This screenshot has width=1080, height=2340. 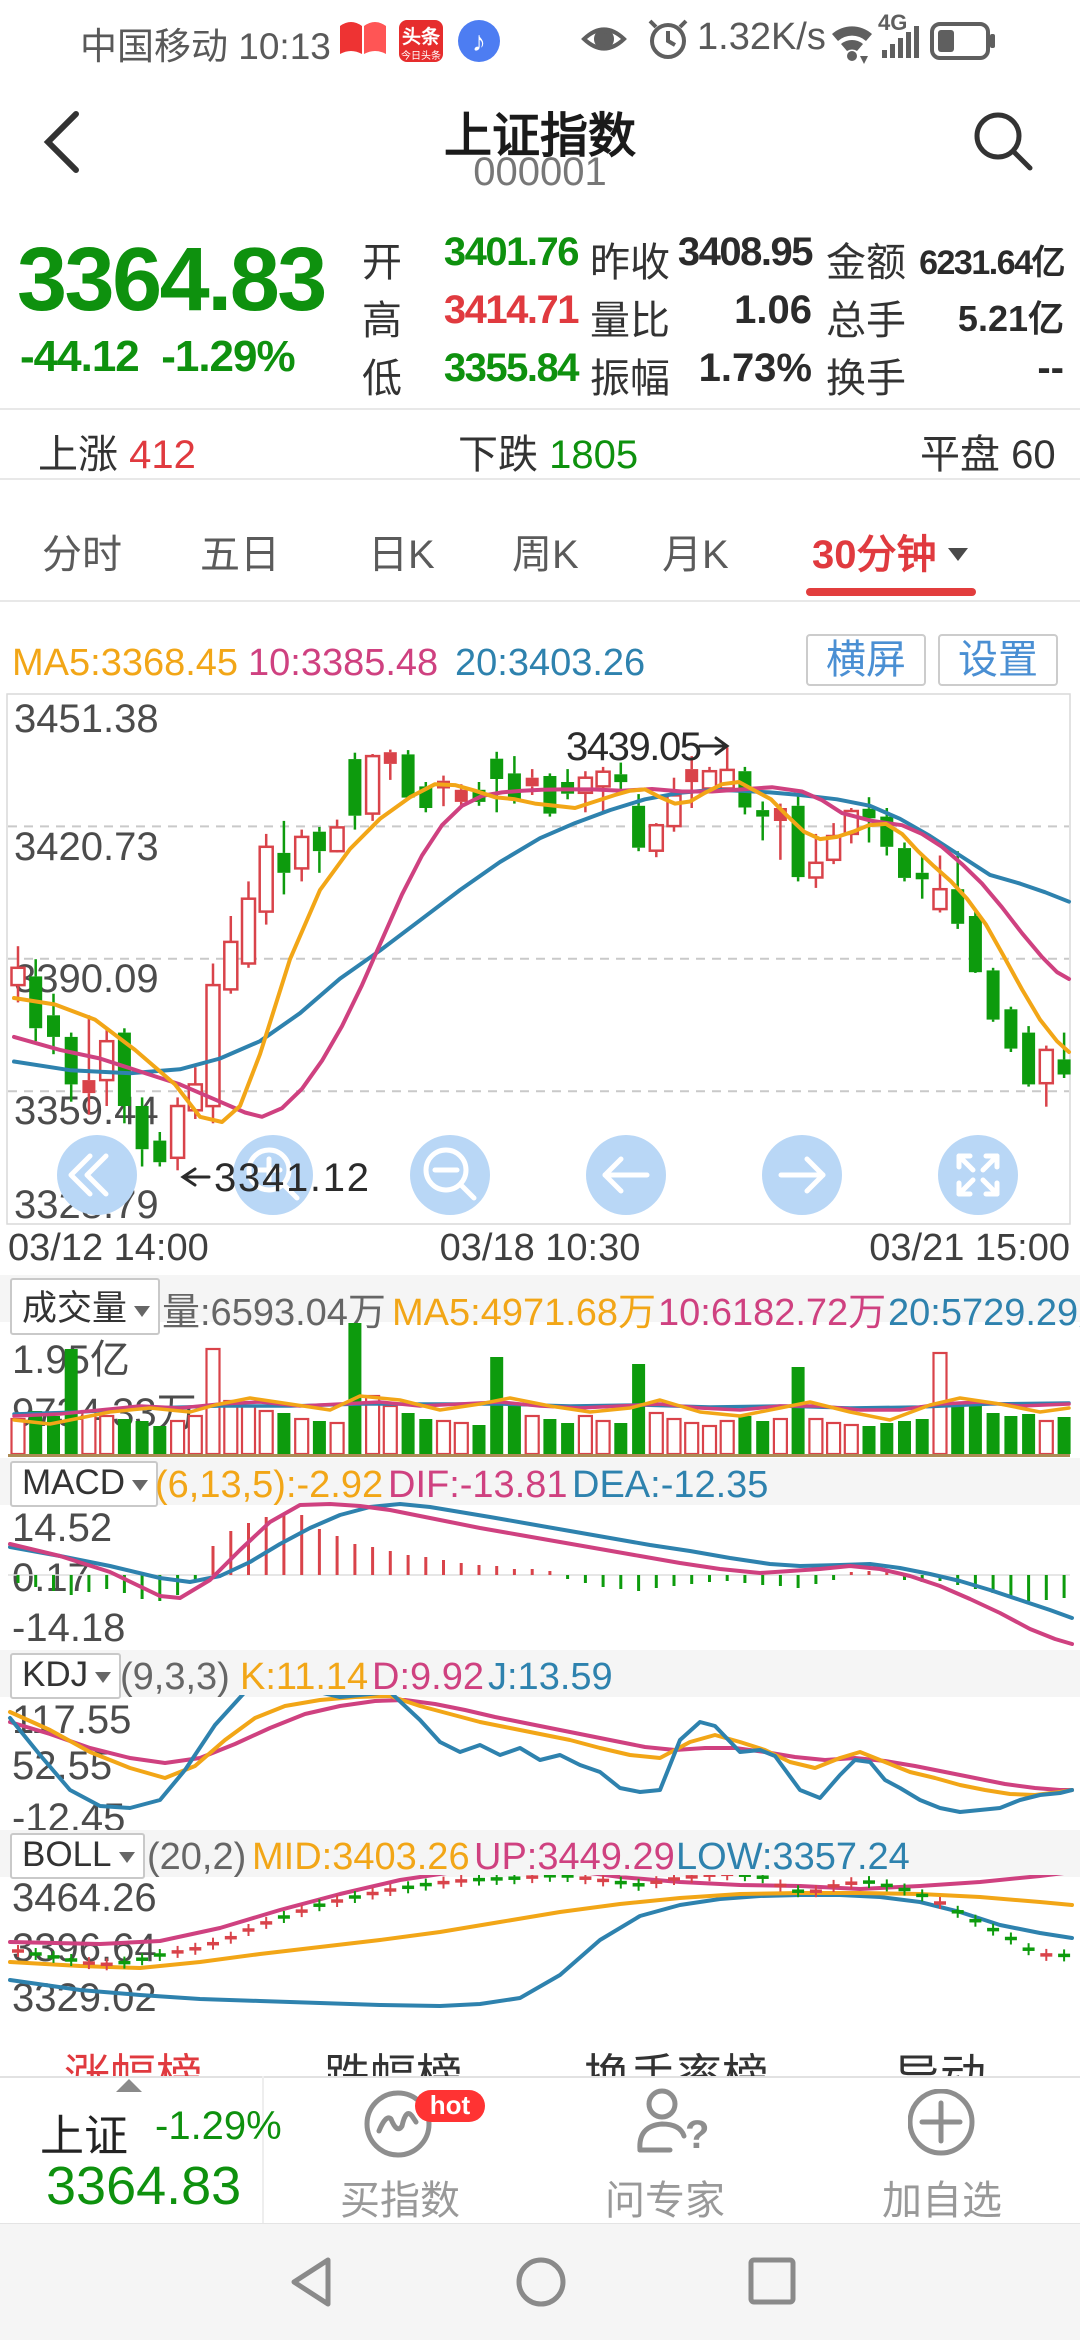 What do you see at coordinates (291, 1178) in the screenshot?
I see `svg-text: 3341.12` at bounding box center [291, 1178].